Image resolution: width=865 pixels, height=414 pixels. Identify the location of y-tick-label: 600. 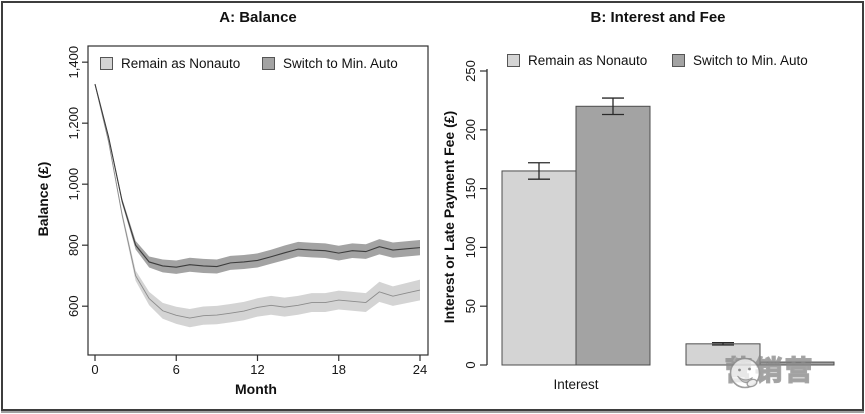
(73, 306).